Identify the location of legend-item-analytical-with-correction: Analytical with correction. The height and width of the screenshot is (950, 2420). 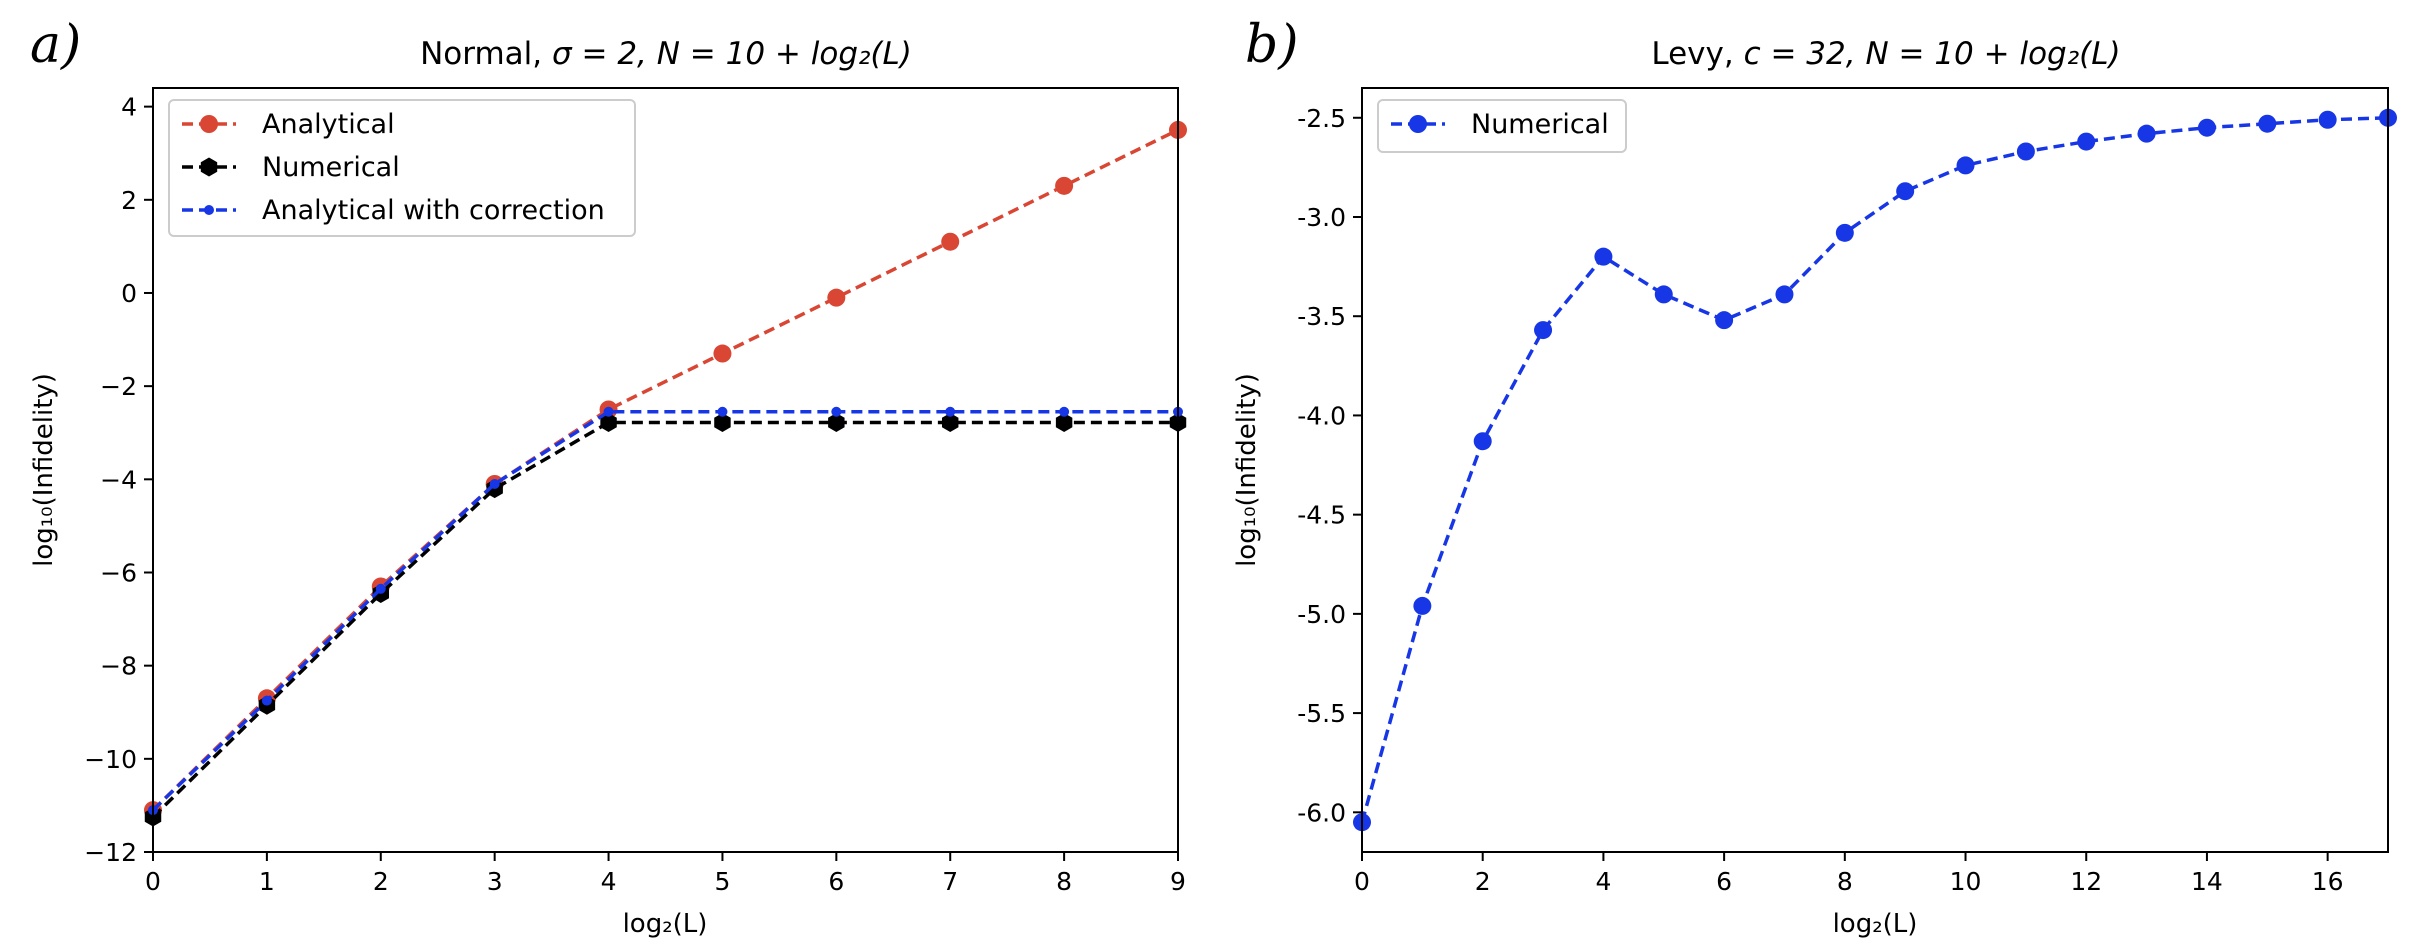
(393, 210).